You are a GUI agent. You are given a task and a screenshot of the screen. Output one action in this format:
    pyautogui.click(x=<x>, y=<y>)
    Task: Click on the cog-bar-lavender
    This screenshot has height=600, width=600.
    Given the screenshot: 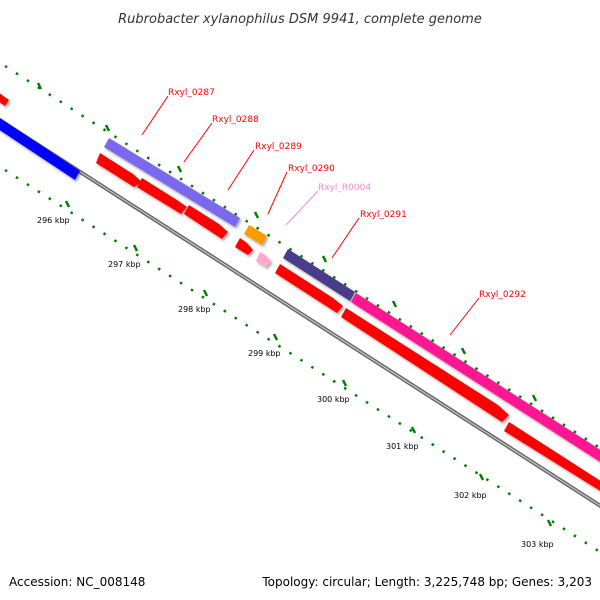 What is the action you would take?
    pyautogui.click(x=172, y=182)
    